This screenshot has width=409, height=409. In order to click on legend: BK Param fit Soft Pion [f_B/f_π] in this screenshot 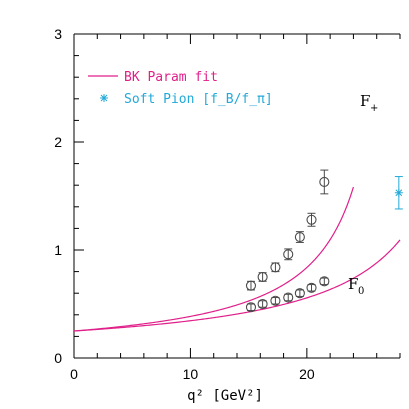, I will do `click(180, 88)`.